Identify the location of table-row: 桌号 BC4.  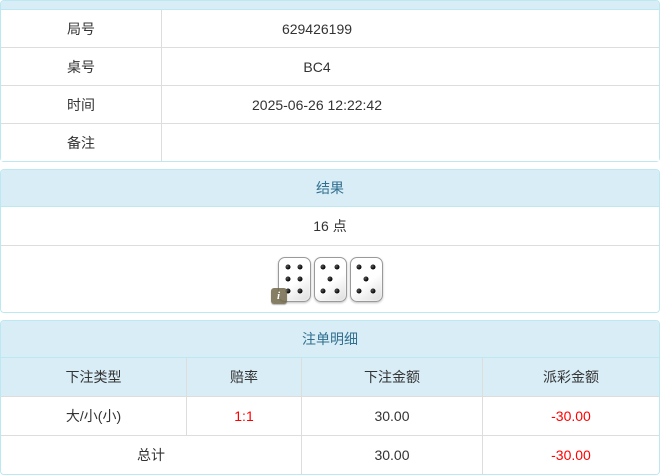
(330, 66).